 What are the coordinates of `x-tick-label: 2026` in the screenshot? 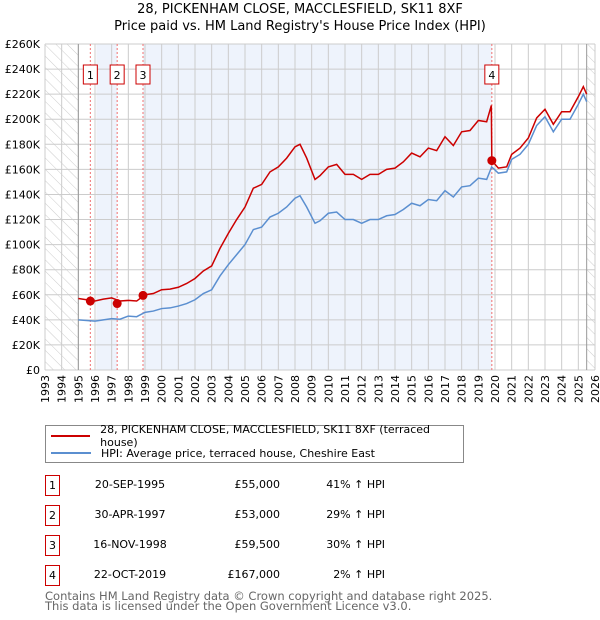 It's located at (594, 389).